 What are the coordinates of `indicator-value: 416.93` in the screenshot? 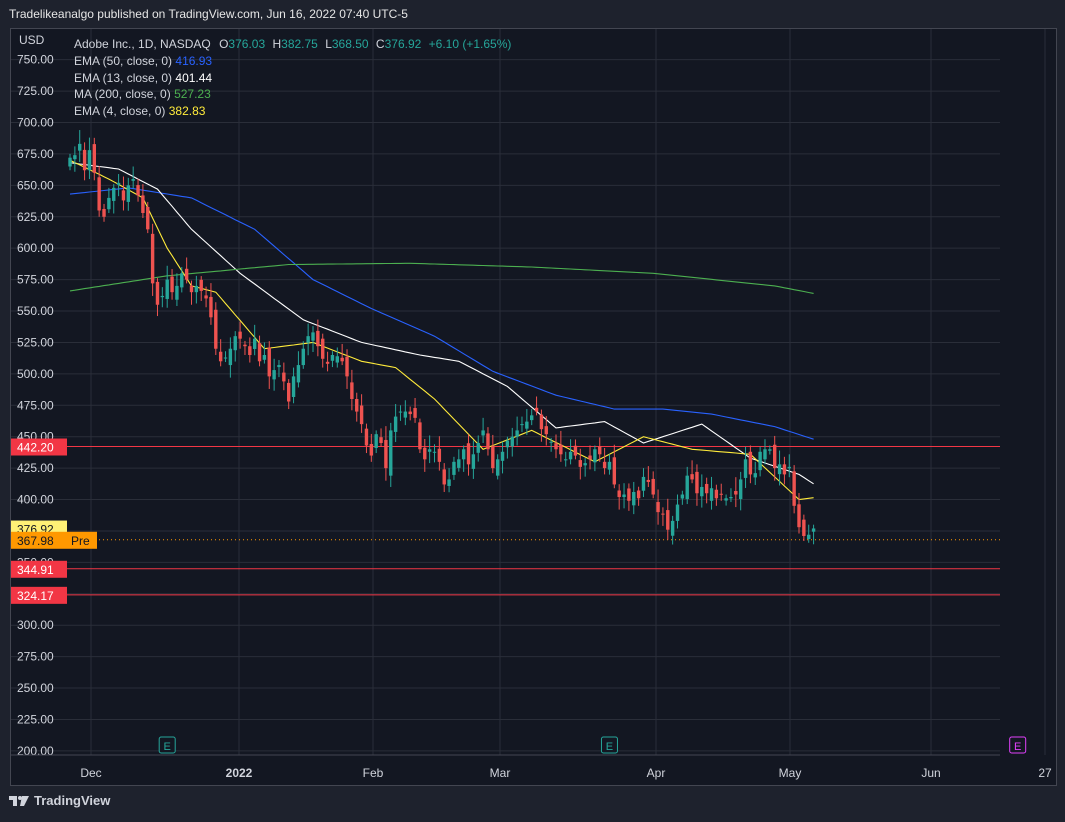 It's located at (194, 60).